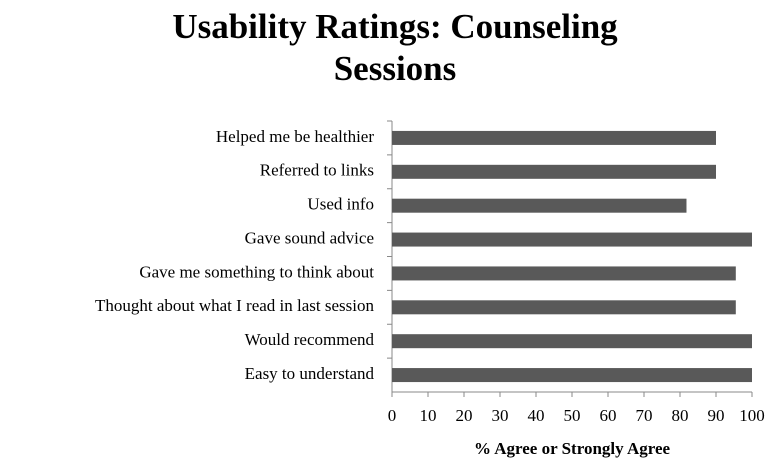  Describe the element at coordinates (644, 415) in the screenshot. I see `x-tick-label: 70` at that location.